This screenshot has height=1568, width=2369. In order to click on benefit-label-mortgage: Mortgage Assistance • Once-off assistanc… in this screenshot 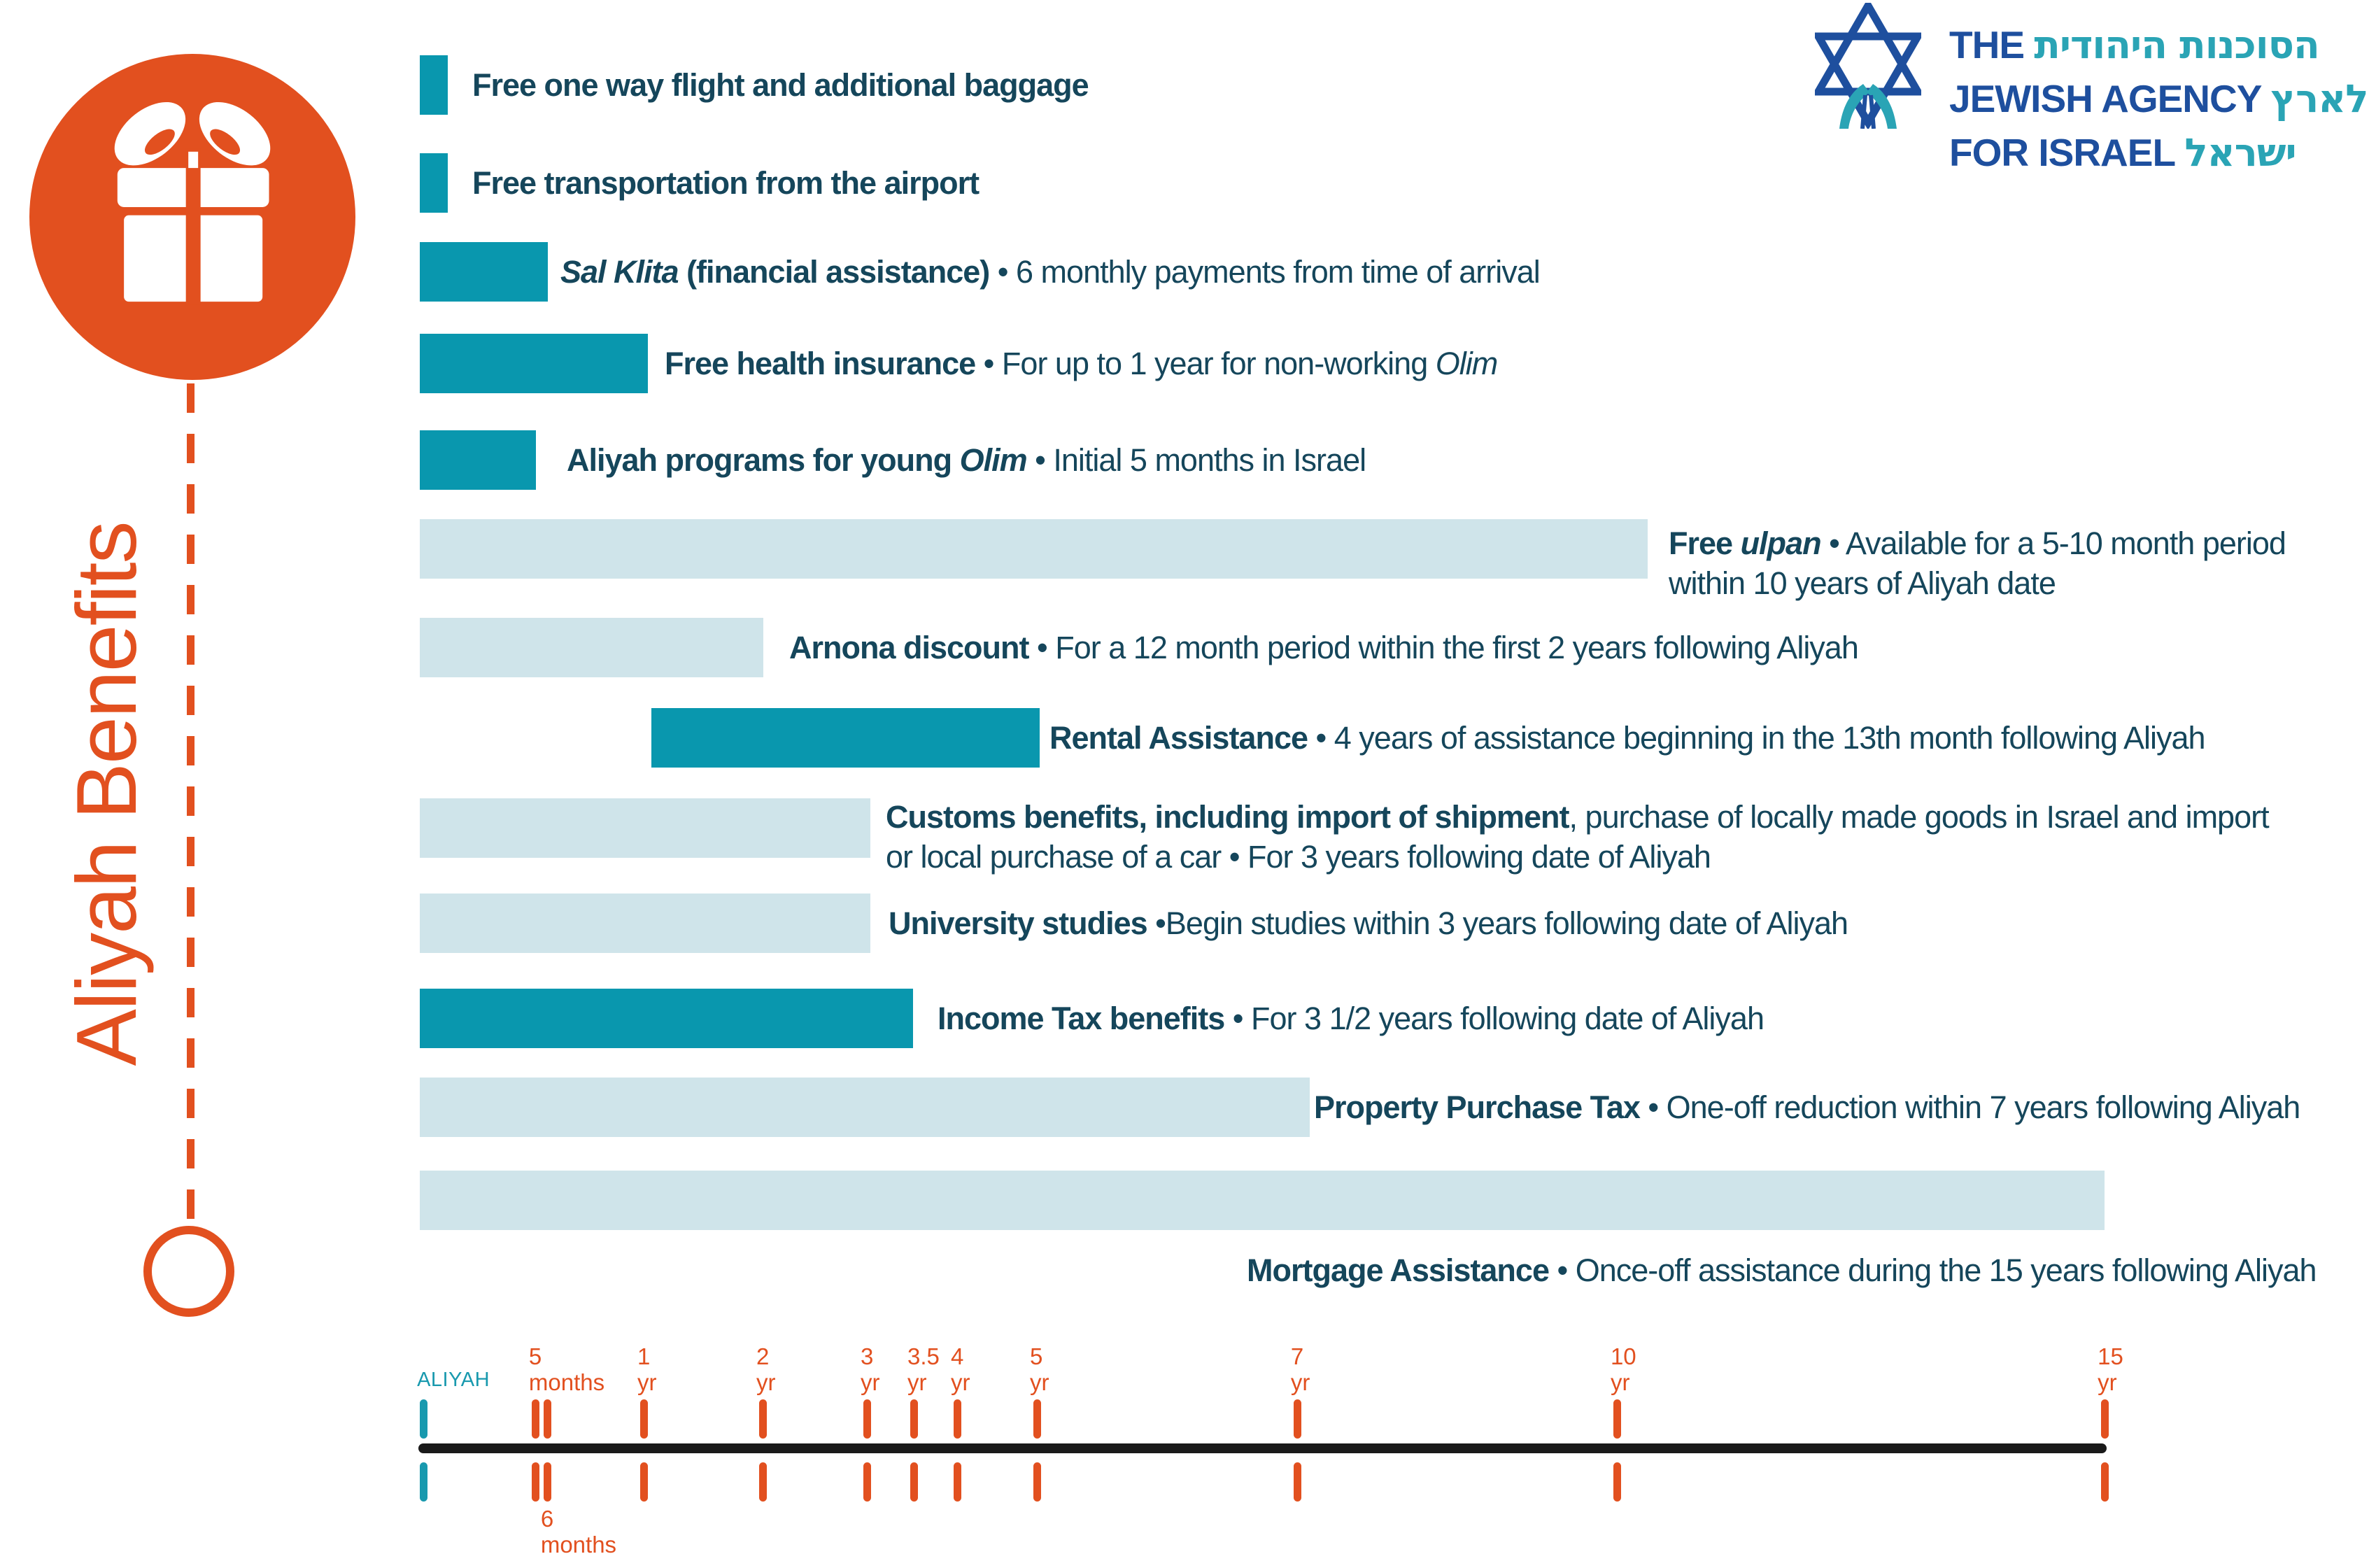, I will do `click(1782, 1270)`.